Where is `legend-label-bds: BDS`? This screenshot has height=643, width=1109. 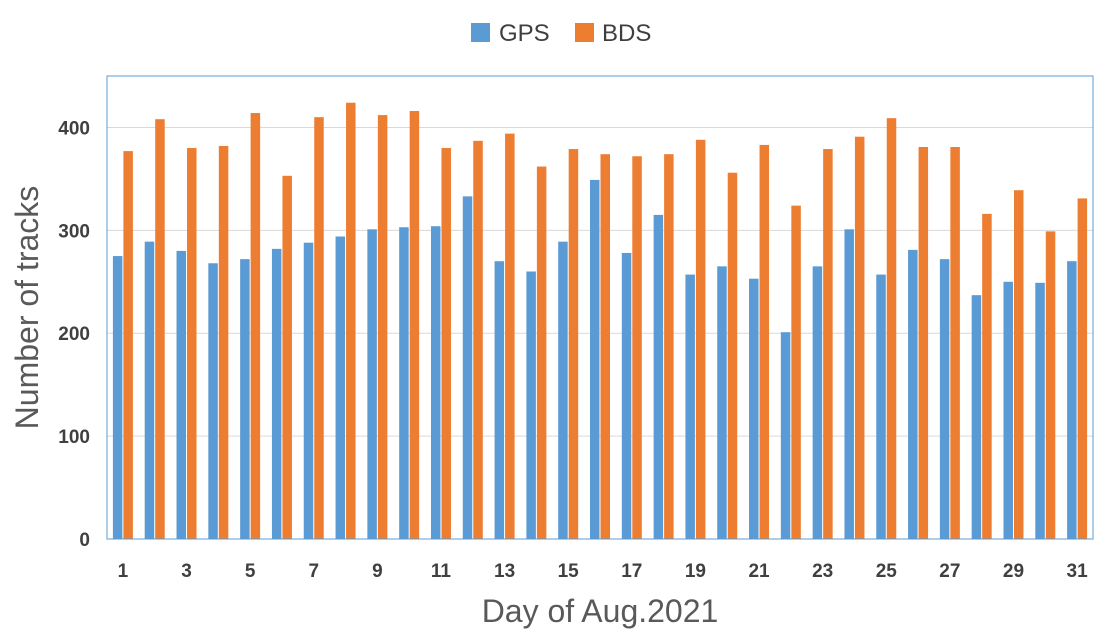 legend-label-bds: BDS is located at coordinates (626, 33).